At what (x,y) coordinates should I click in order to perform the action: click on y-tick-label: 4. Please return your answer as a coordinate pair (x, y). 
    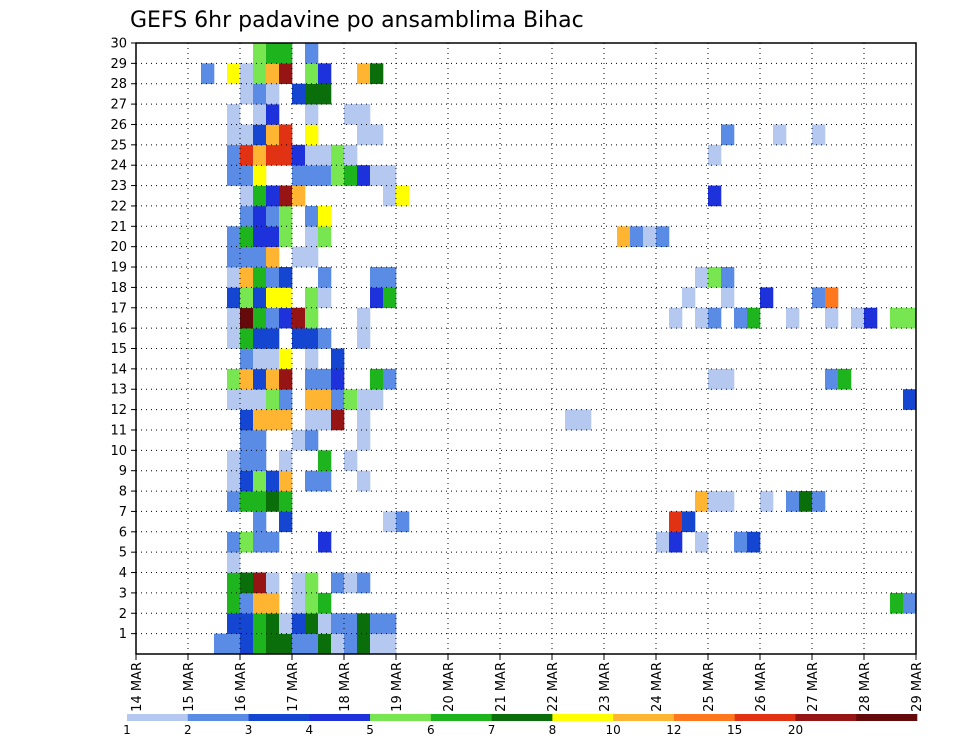
    Looking at the image, I should click on (123, 573).